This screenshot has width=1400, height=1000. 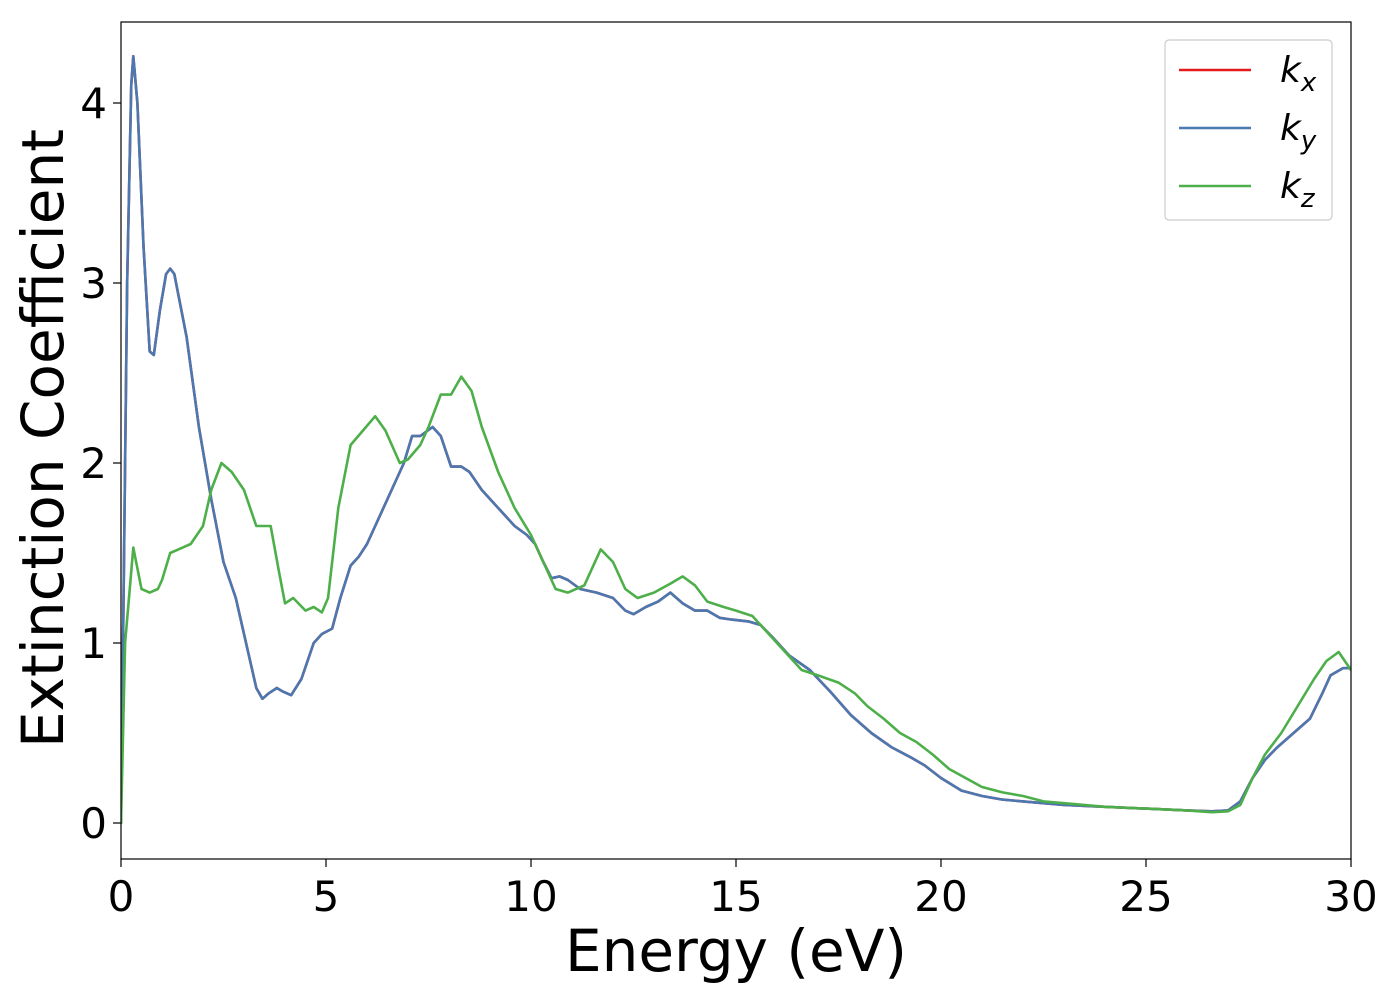 I want to click on legend-label-k-z: kz, so click(x=1298, y=190).